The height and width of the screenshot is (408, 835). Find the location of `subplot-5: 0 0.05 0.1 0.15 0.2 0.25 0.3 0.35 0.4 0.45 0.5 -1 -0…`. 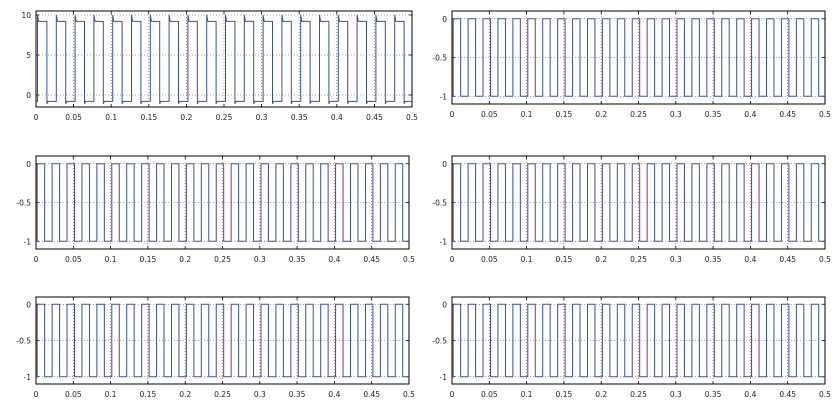

subplot-5: 0 0.05 0.1 0.15 0.2 0.25 0.3 0.35 0.4 0.45 0.5 -1 -0… is located at coordinates (215, 347).